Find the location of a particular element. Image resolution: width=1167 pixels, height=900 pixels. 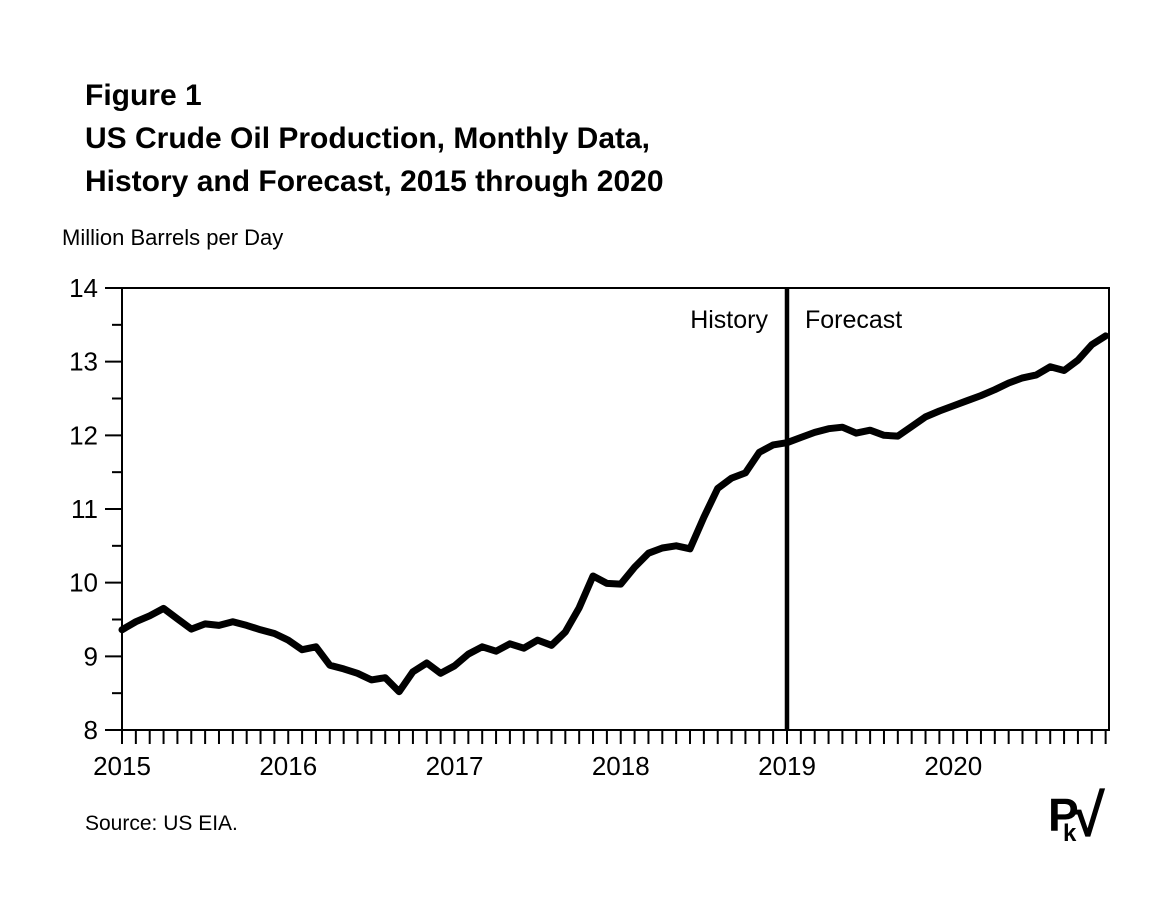

figure-number: Figure 1 is located at coordinates (143, 95).